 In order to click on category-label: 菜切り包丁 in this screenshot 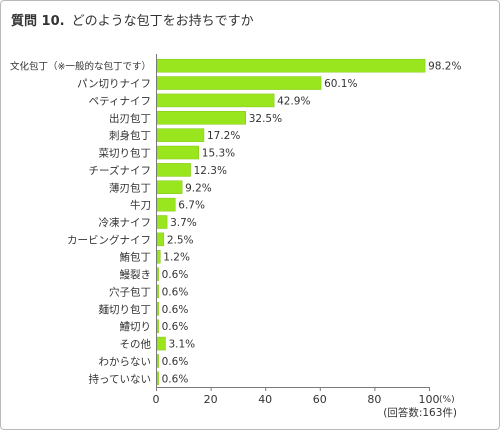, I will do `click(125, 153)`.